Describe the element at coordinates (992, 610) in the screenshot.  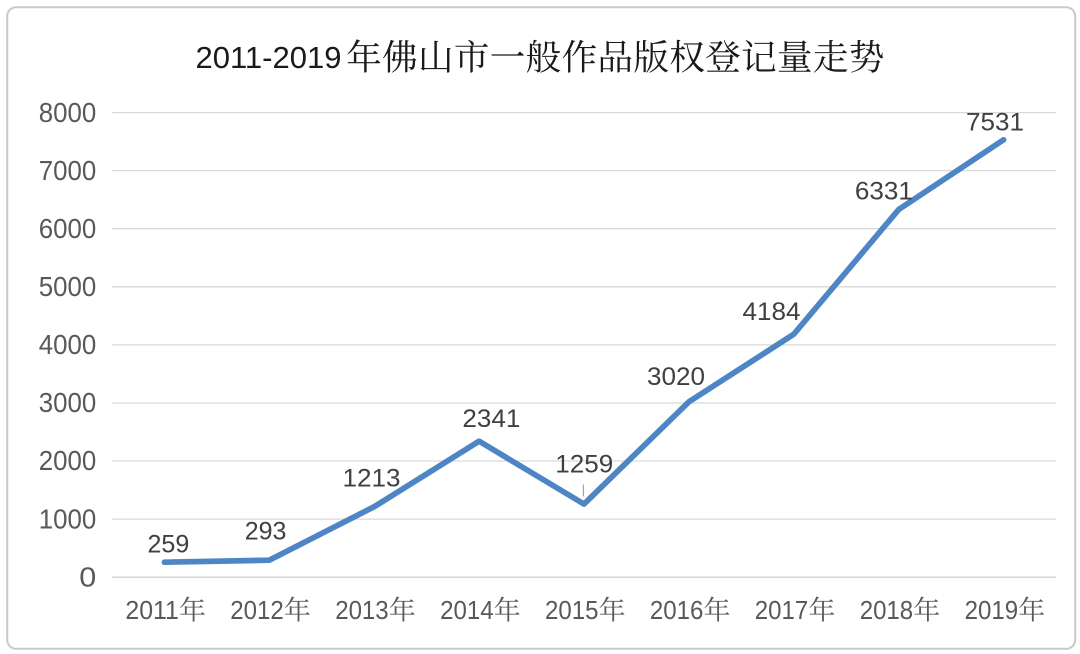
I see `svg-text: 2019` at that location.